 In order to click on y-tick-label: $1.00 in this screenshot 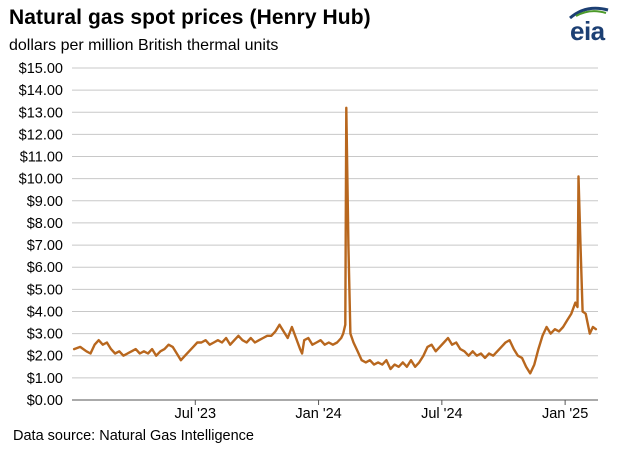, I will do `click(45, 379)`.